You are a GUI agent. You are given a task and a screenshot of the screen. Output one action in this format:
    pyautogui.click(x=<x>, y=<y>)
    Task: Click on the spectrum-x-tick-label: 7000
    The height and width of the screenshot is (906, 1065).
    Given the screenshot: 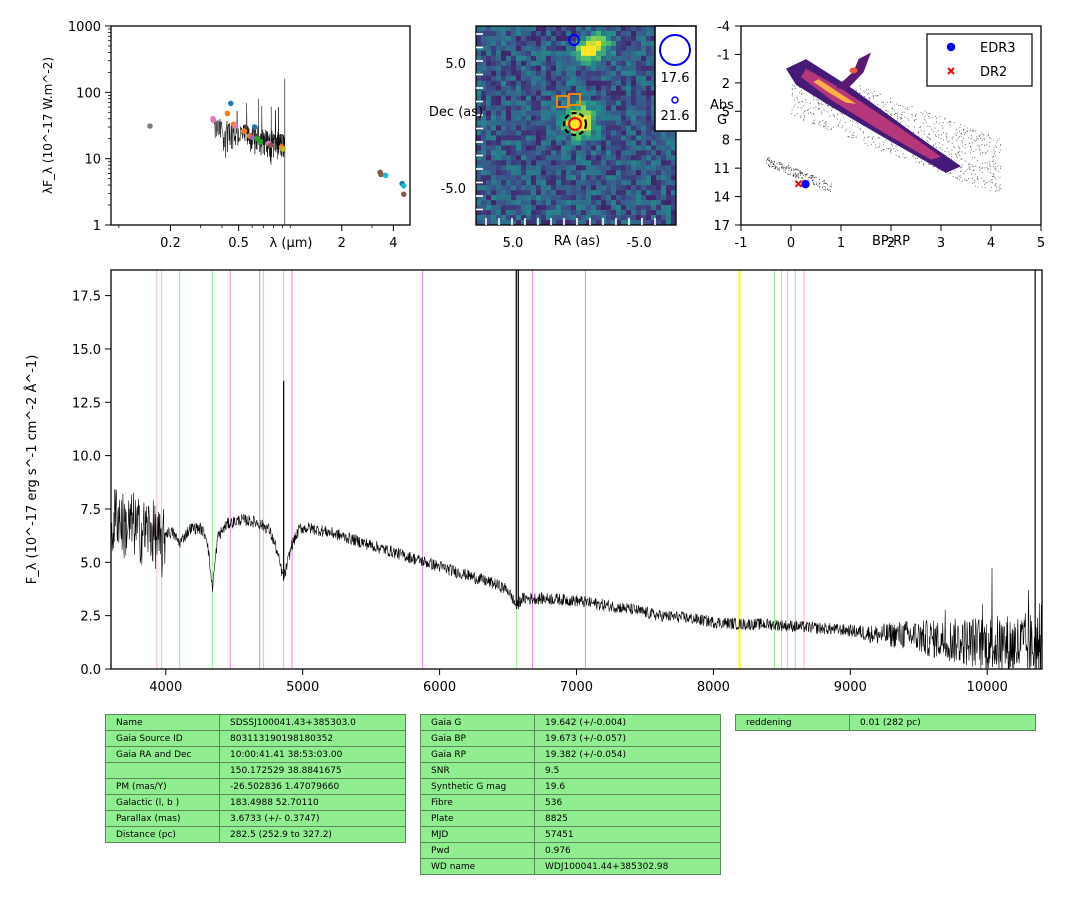 What is the action you would take?
    pyautogui.click(x=576, y=687)
    